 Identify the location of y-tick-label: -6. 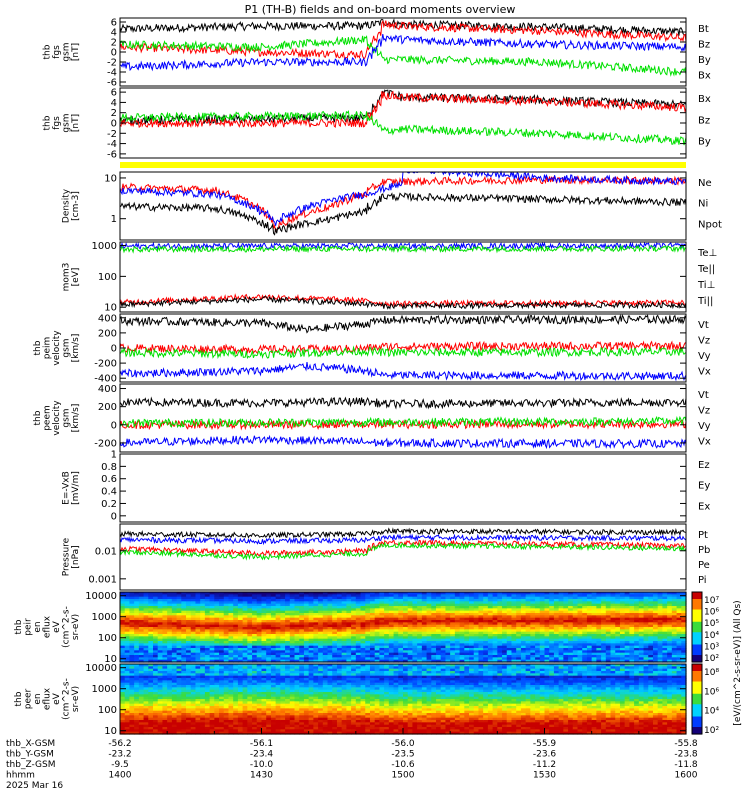
(112, 83).